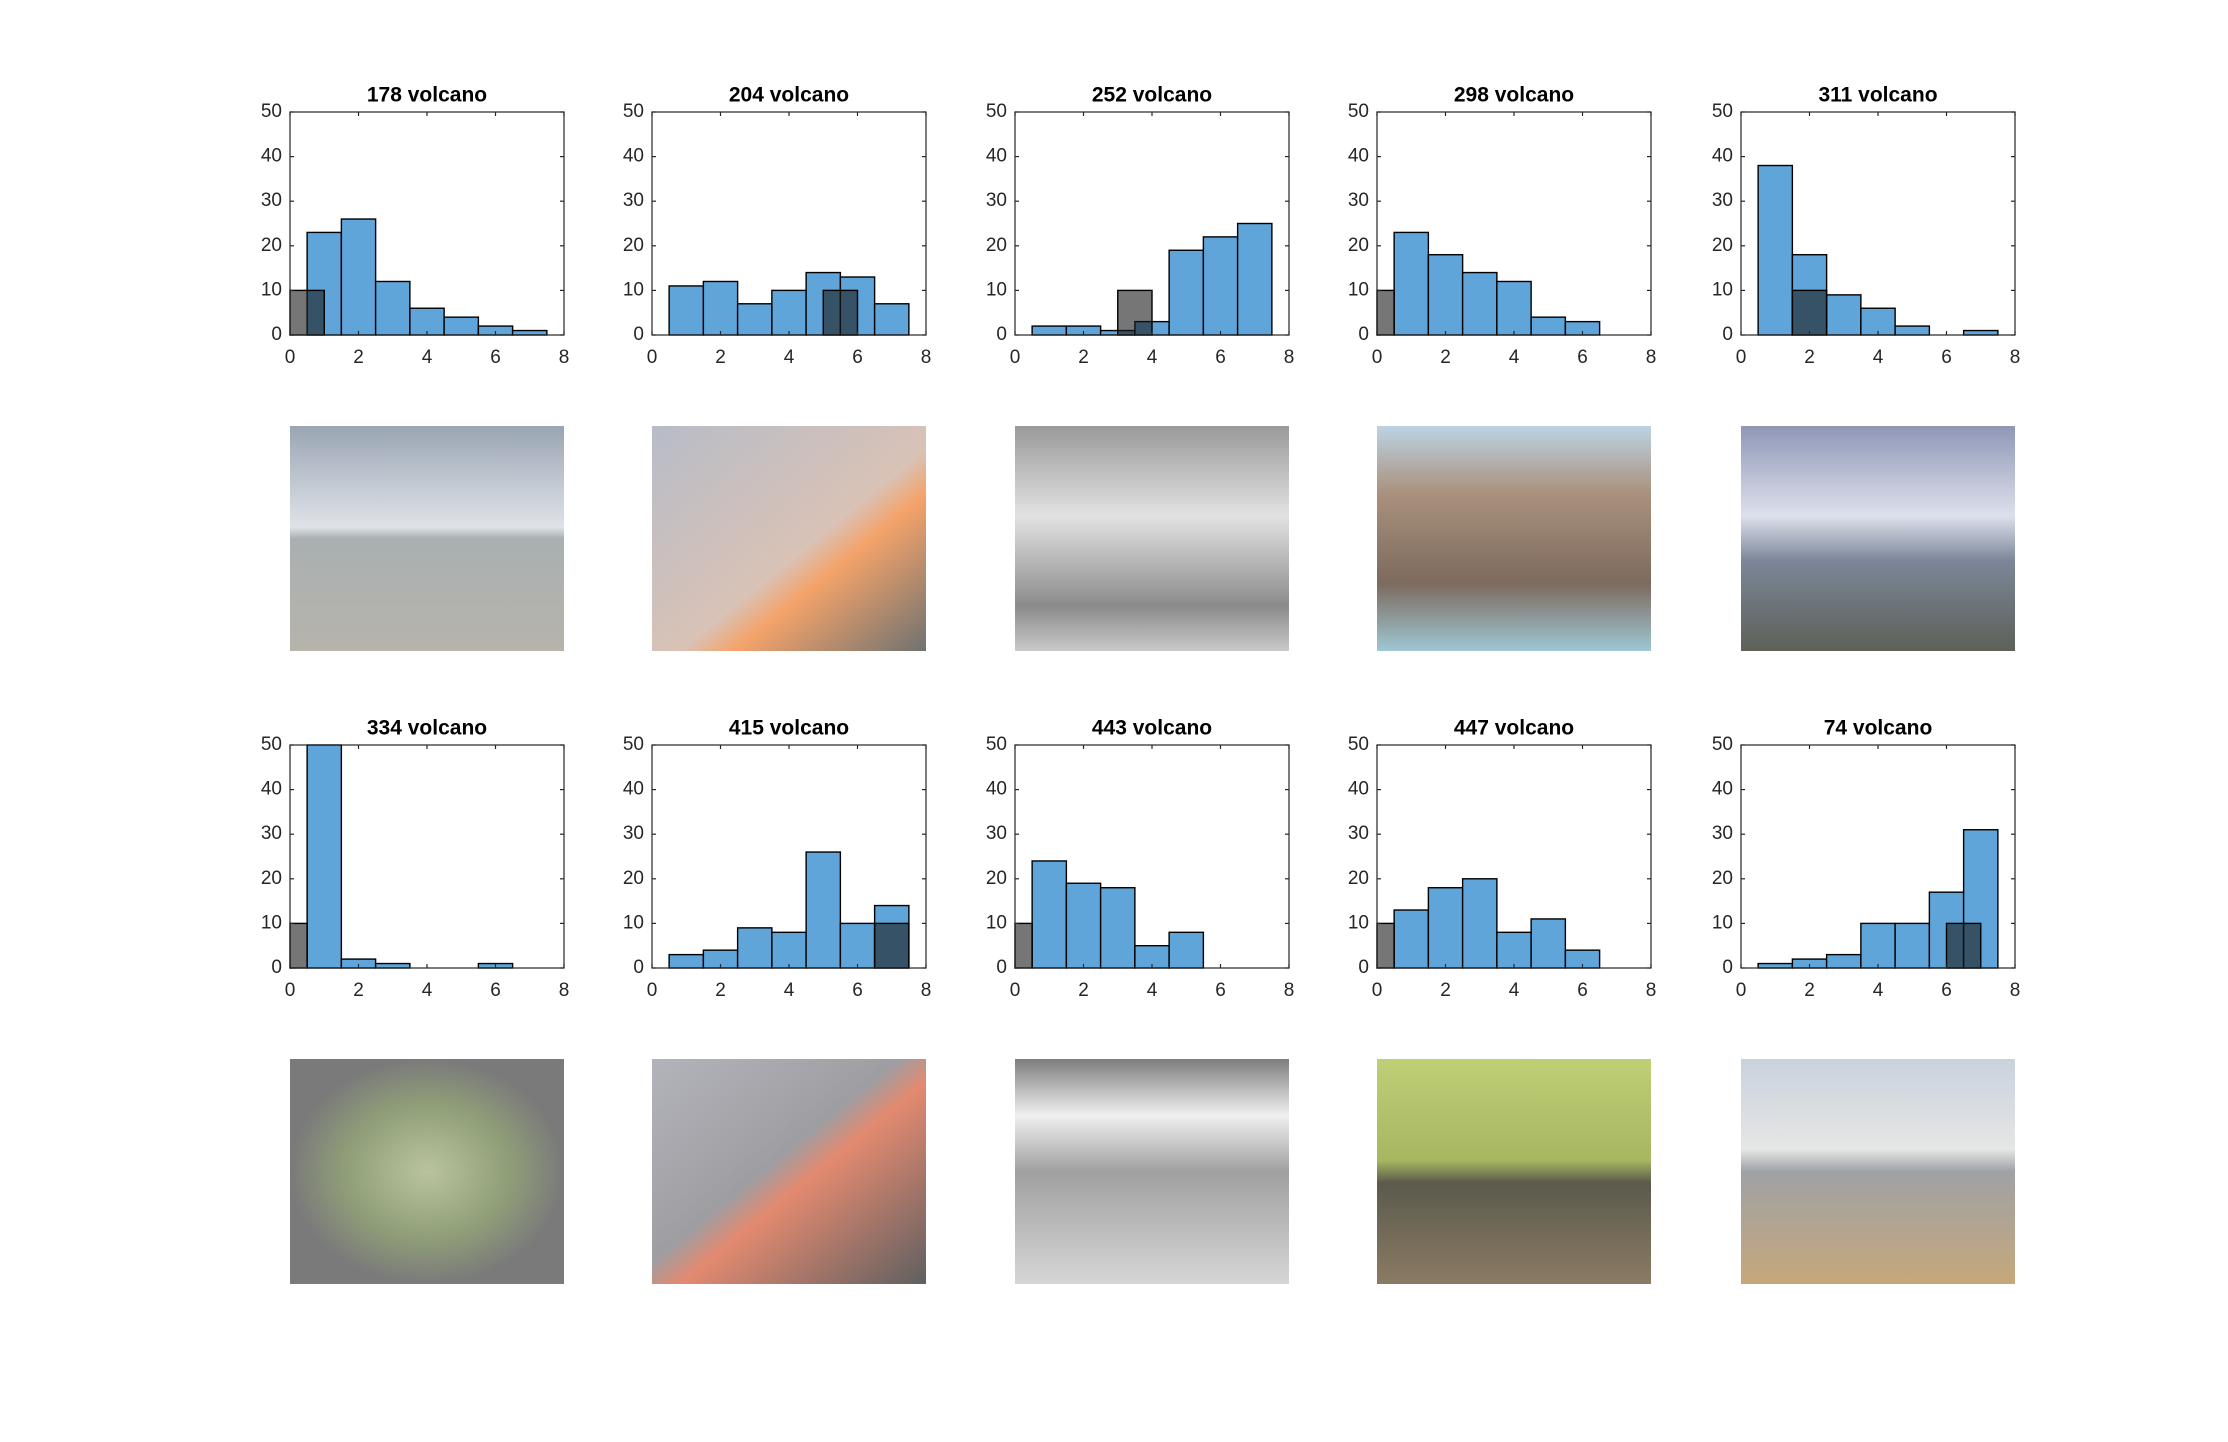 The image size is (2228, 1442). Describe the element at coordinates (1866, 859) in the screenshot. I see `histogram-chart: 0 10 20 30 40 50 0 2 4 6 8 74 volcano` at that location.